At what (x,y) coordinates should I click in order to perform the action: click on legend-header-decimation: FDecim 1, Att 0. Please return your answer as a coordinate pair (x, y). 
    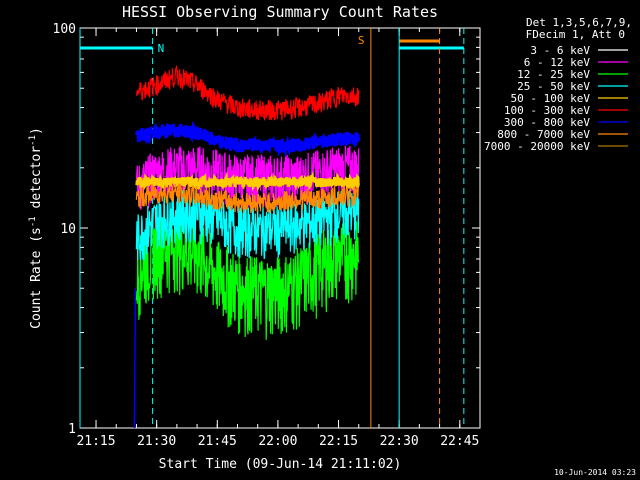
    Looking at the image, I should click on (575, 34).